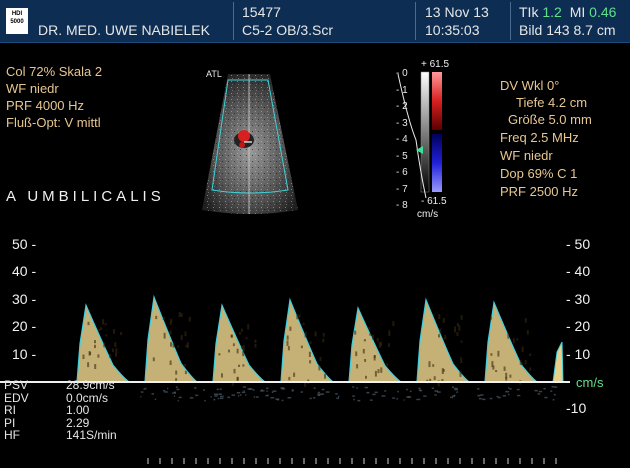 This screenshot has width=630, height=468. What do you see at coordinates (435, 64) in the screenshot?
I see `color-scale-top: + 61.5` at bounding box center [435, 64].